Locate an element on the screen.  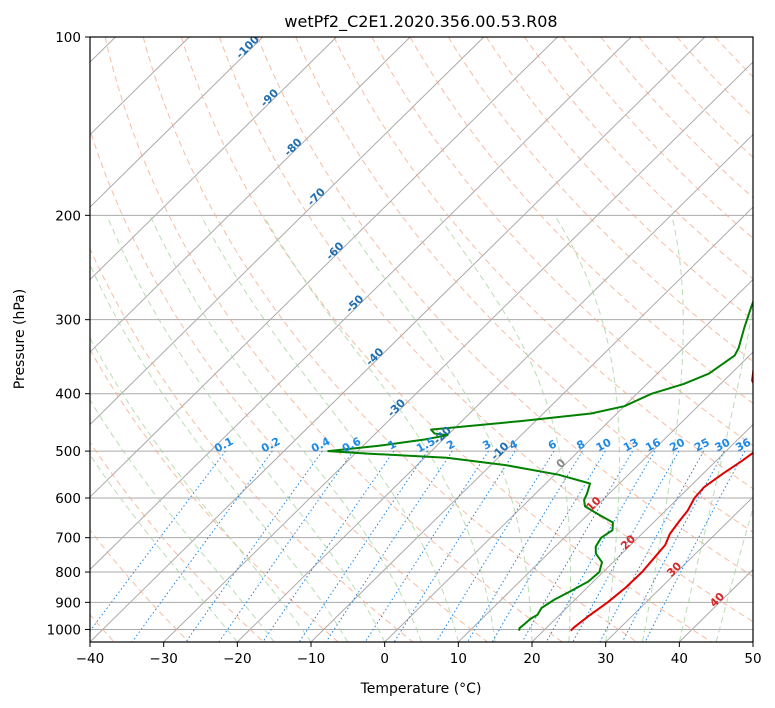
mixing-ratio-label: 10 is located at coordinates (604, 445).